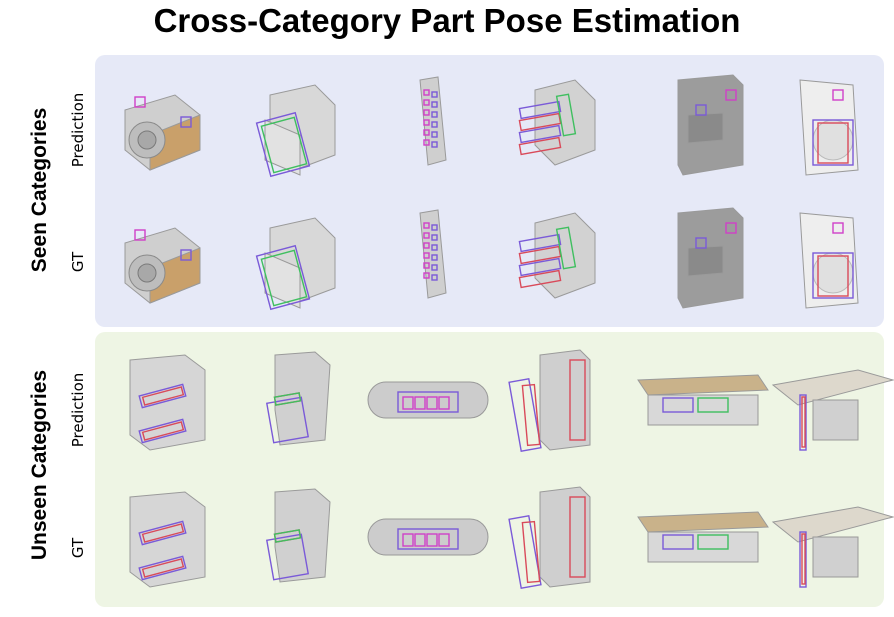 The image size is (894, 617). I want to click on unseen-categories-label: Unseen Categories, so click(39, 465).